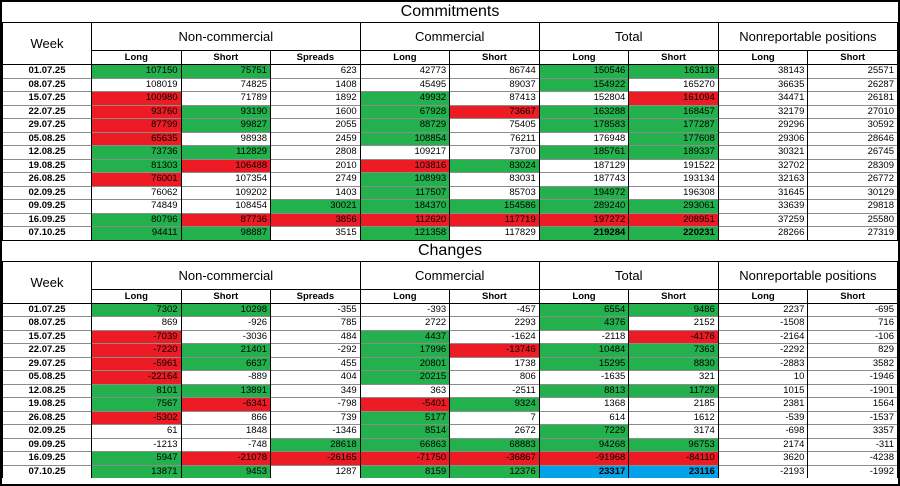 This screenshot has width=900, height=486. What do you see at coordinates (852, 111) in the screenshot?
I see `value-cell: 27010` at bounding box center [852, 111].